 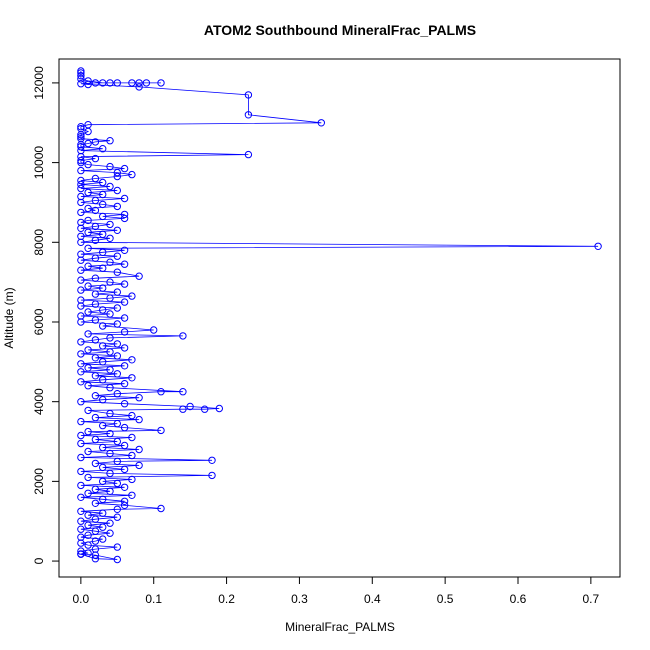 What do you see at coordinates (336, 591) in the screenshot?
I see `x-axis: 0.0 0.1 0.2 0.3 0.4 0.5 0.6 0.7` at bounding box center [336, 591].